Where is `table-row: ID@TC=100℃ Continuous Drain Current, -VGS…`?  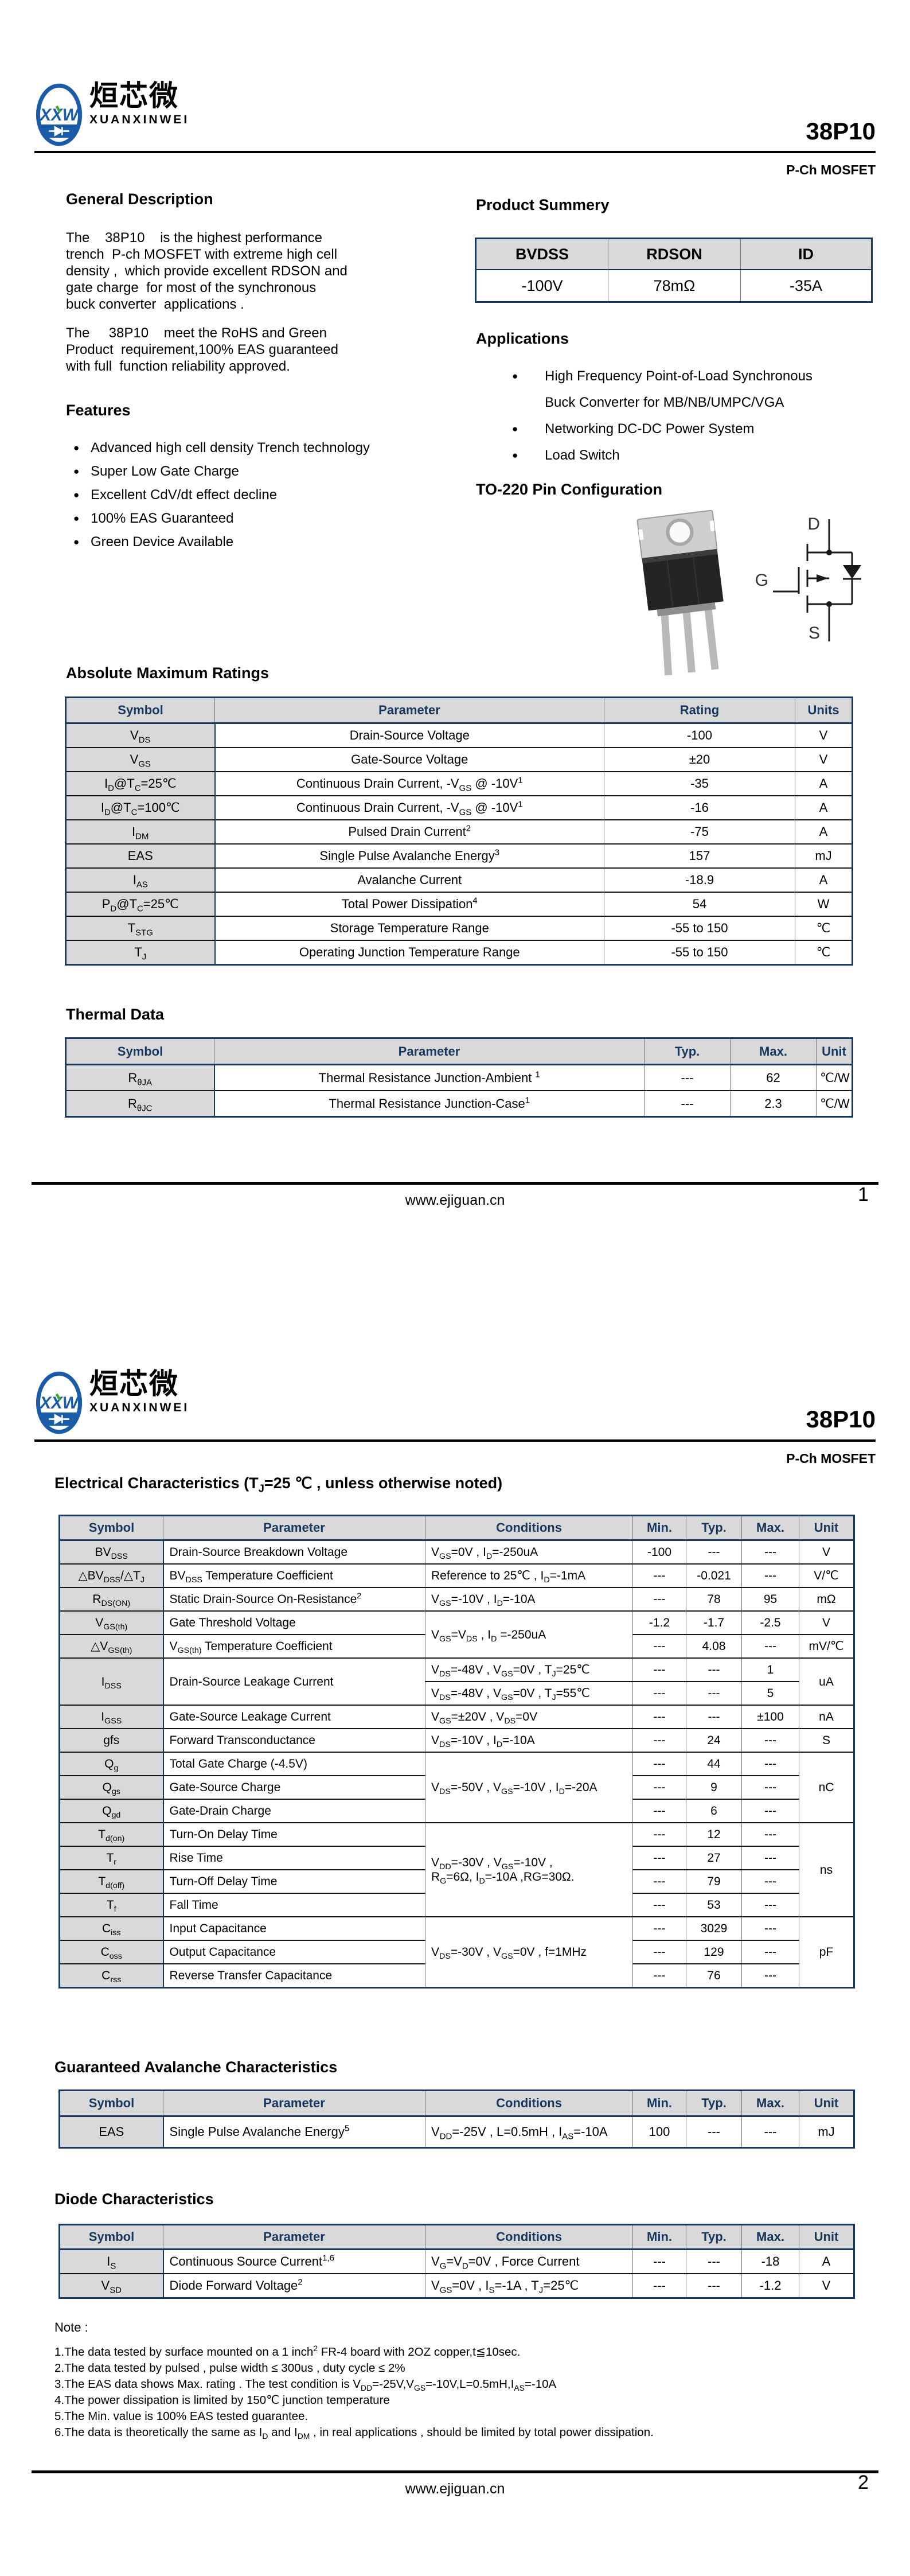 table-row: ID@TC=100℃ Continuous Drain Current, -VGS… is located at coordinates (459, 807).